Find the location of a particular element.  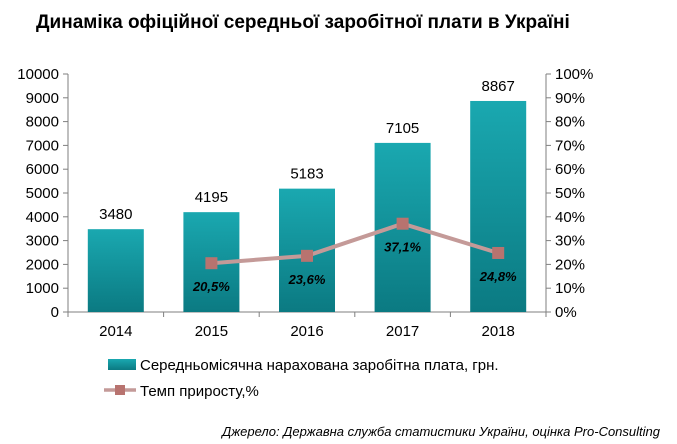

growth-rate-point-2016 is located at coordinates (307, 255).